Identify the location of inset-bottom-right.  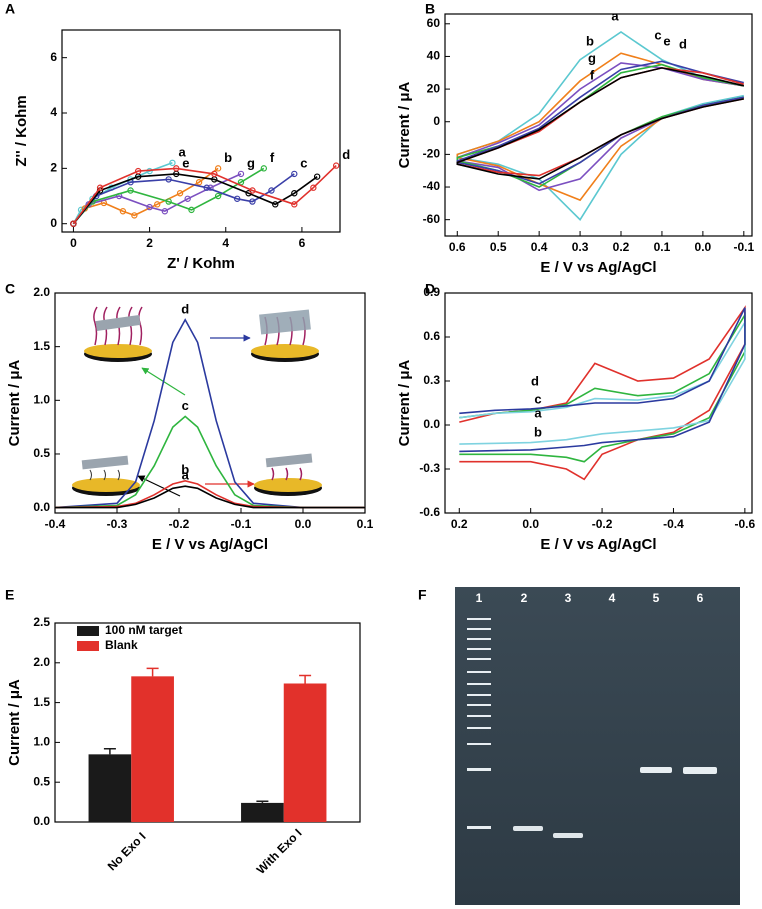
(288, 474).